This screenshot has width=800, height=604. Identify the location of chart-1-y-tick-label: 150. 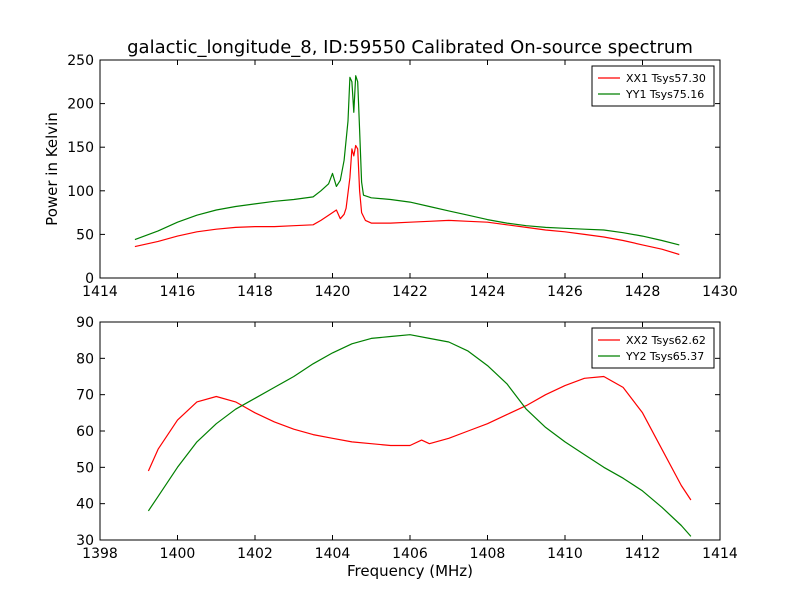
(80, 148).